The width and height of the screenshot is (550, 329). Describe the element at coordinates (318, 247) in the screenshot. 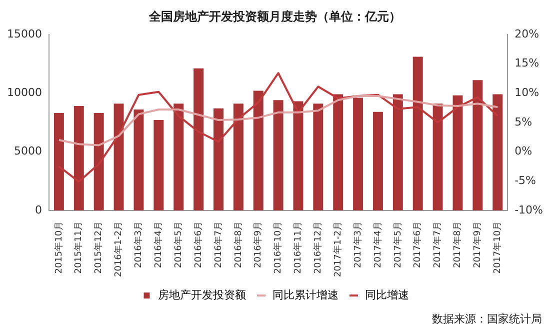

I see `x-tick-label: 2016年12月` at that location.